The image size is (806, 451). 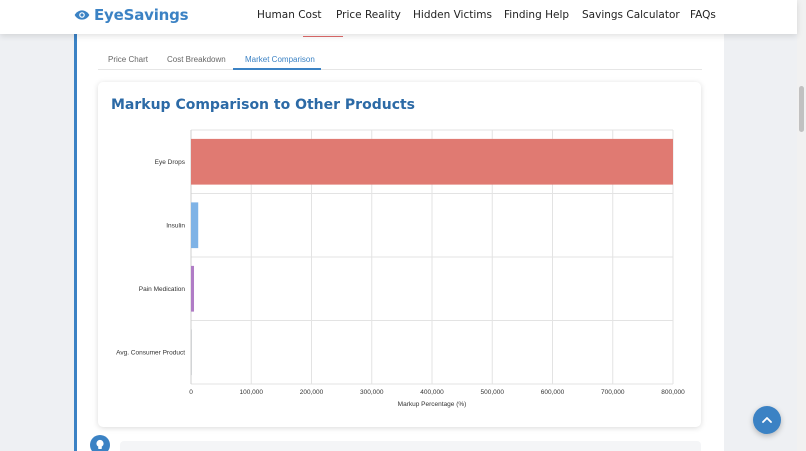 I want to click on nav-price-reality: Price Reality, so click(x=368, y=15).